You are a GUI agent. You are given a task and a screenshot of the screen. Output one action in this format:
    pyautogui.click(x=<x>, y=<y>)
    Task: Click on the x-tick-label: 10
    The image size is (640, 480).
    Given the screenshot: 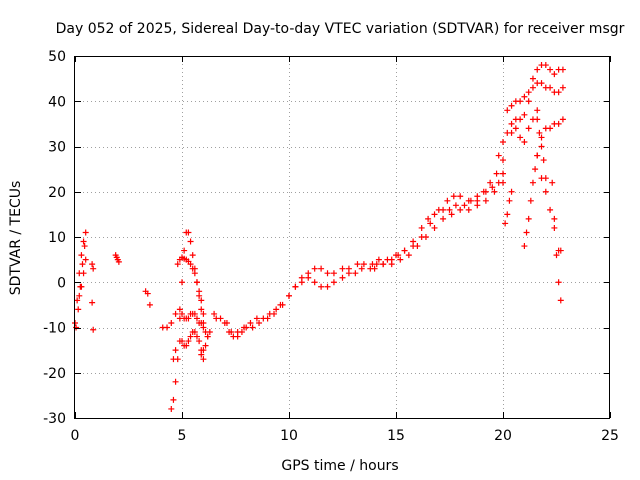 What is the action you would take?
    pyautogui.click(x=289, y=436)
    